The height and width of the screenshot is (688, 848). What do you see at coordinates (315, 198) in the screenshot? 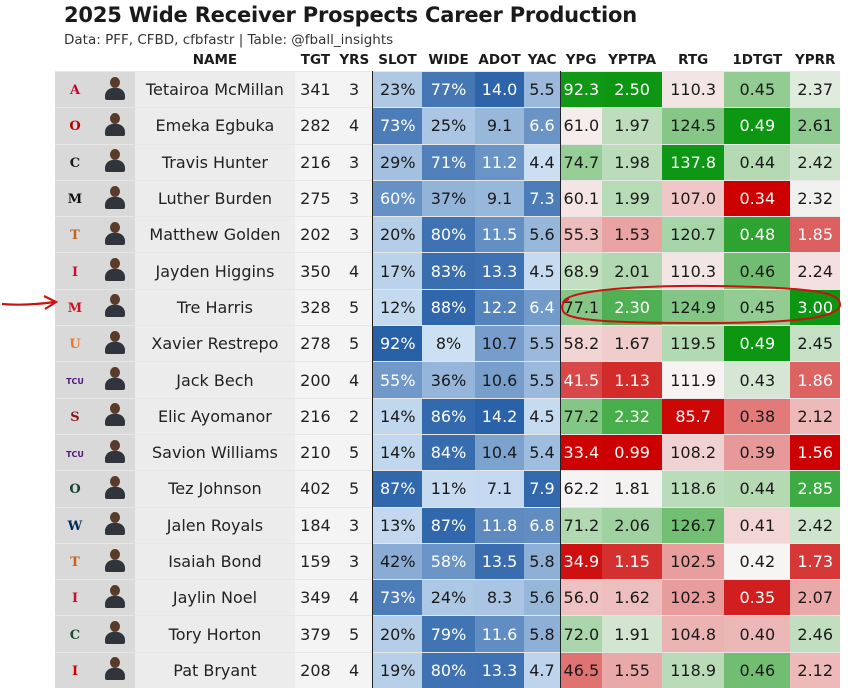
I see `cell-tgt: 275` at bounding box center [315, 198].